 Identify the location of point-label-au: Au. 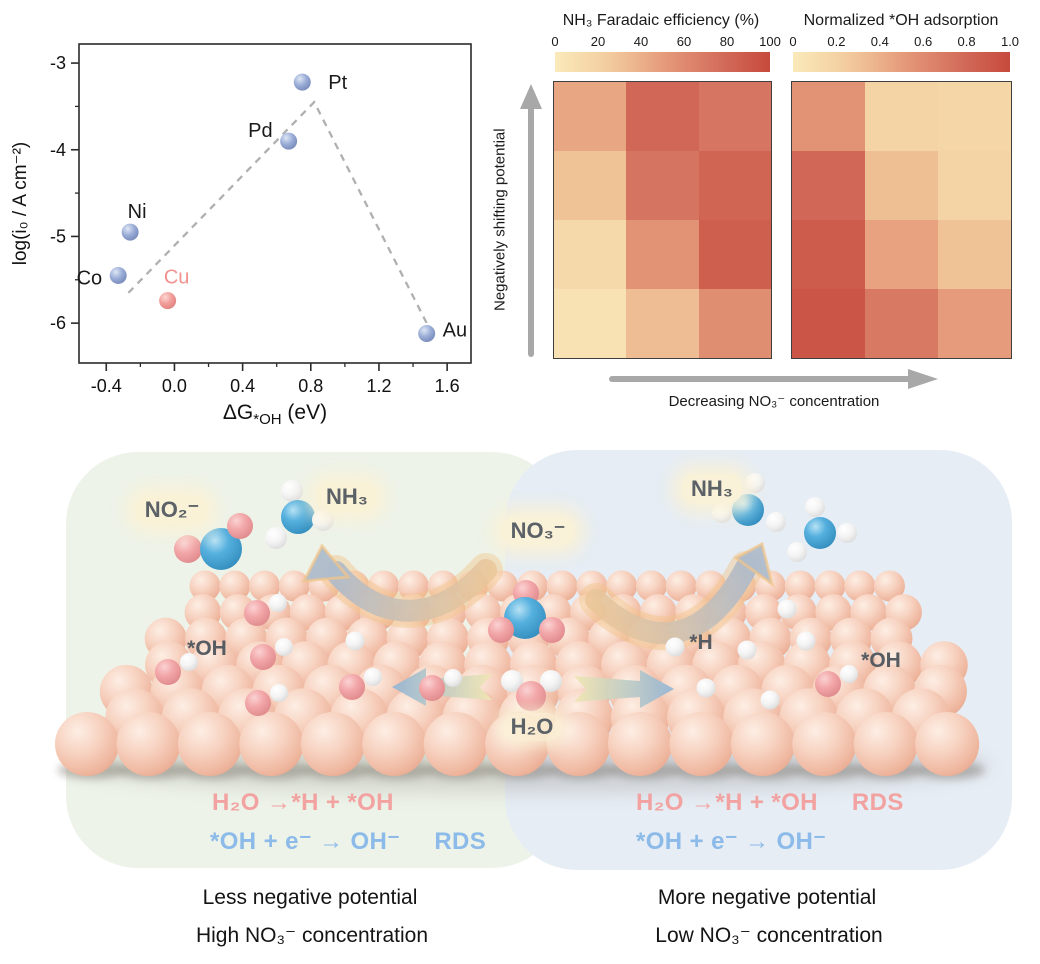
(455, 331).